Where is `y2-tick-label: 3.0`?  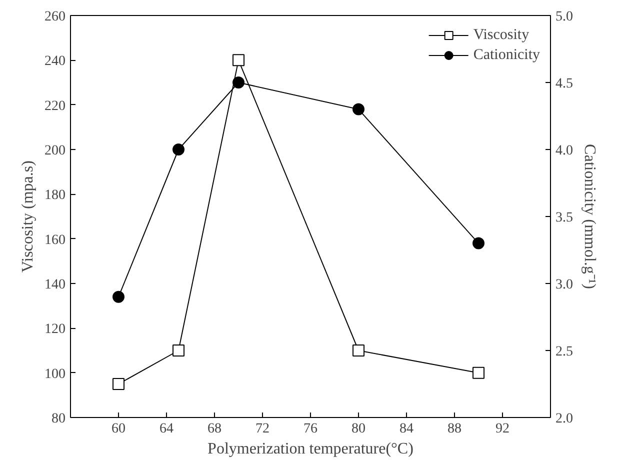 y2-tick-label: 3.0 is located at coordinates (564, 285).